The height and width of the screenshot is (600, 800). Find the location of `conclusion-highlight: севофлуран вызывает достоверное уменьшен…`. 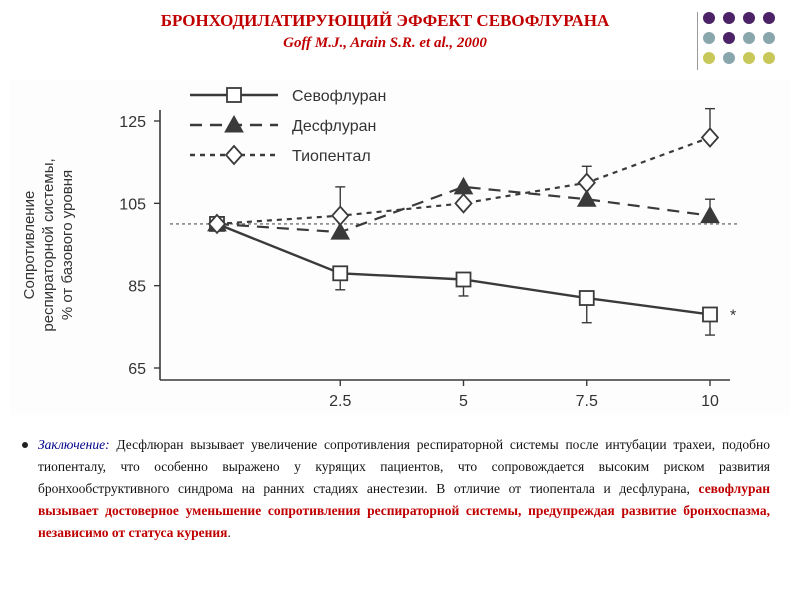

conclusion-highlight: севофлуран вызывает достоверное уменьшен… is located at coordinates (404, 510).